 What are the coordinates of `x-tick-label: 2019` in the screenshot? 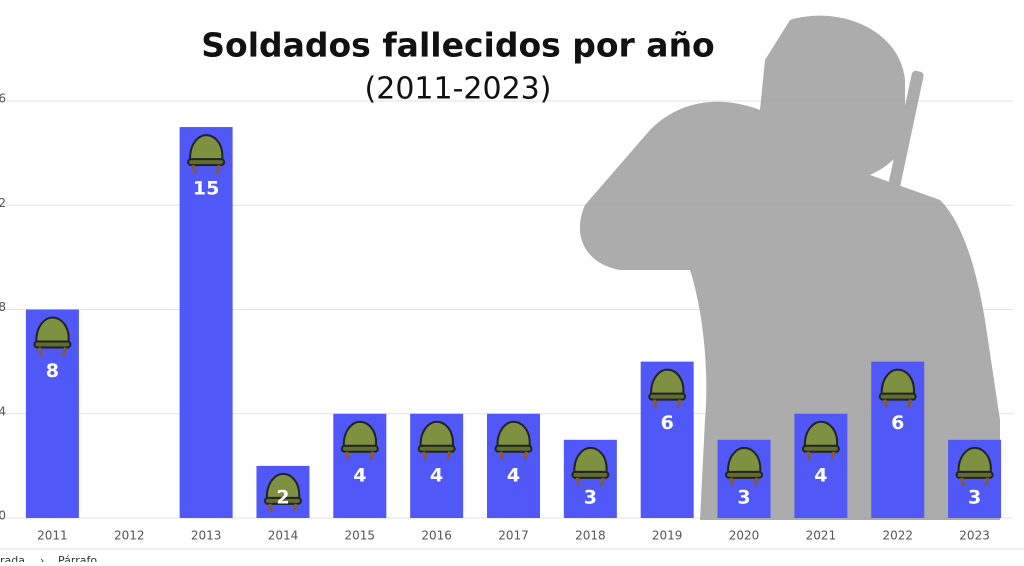 It's located at (667, 536).